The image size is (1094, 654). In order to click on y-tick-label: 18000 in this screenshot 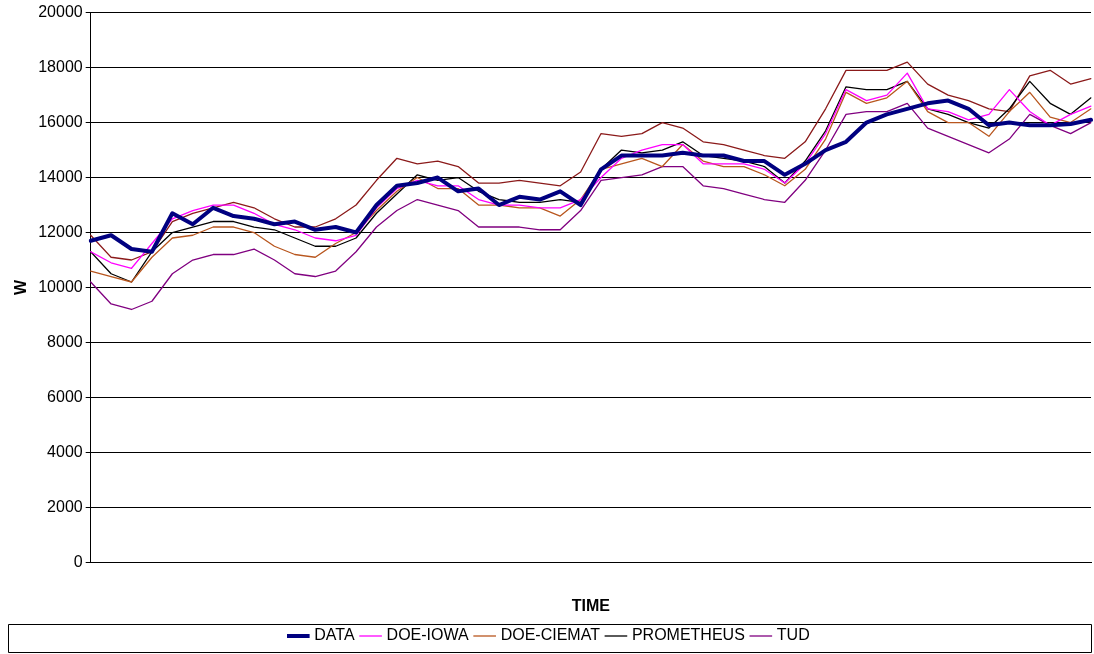, I will do `click(60, 66)`.